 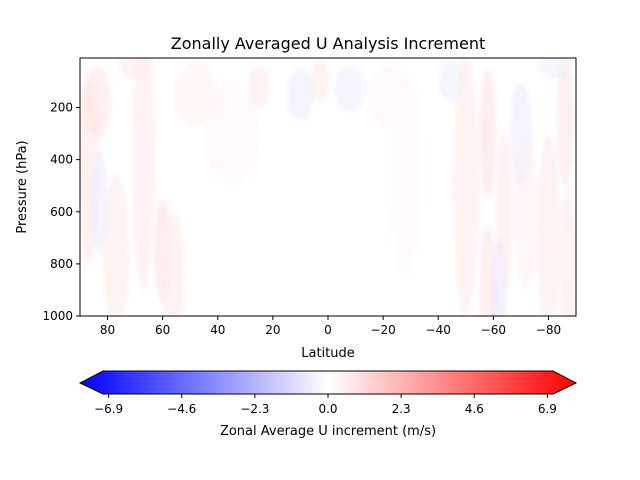 What do you see at coordinates (272, 330) in the screenshot?
I see `x-tick-label: 20` at bounding box center [272, 330].